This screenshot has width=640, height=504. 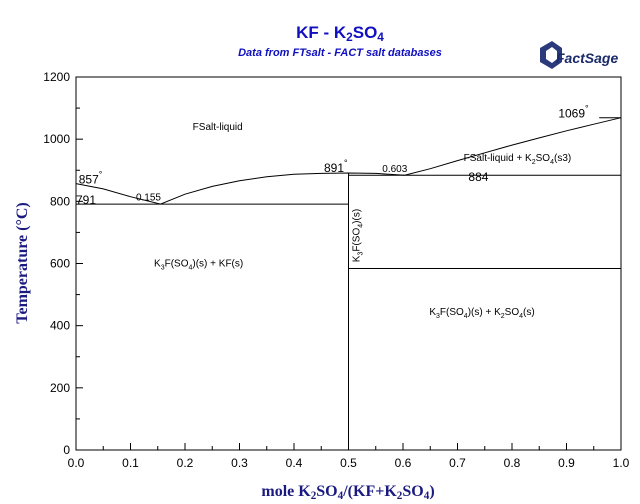 What do you see at coordinates (60, 201) in the screenshot?
I see `y-tick-label: 800` at bounding box center [60, 201].